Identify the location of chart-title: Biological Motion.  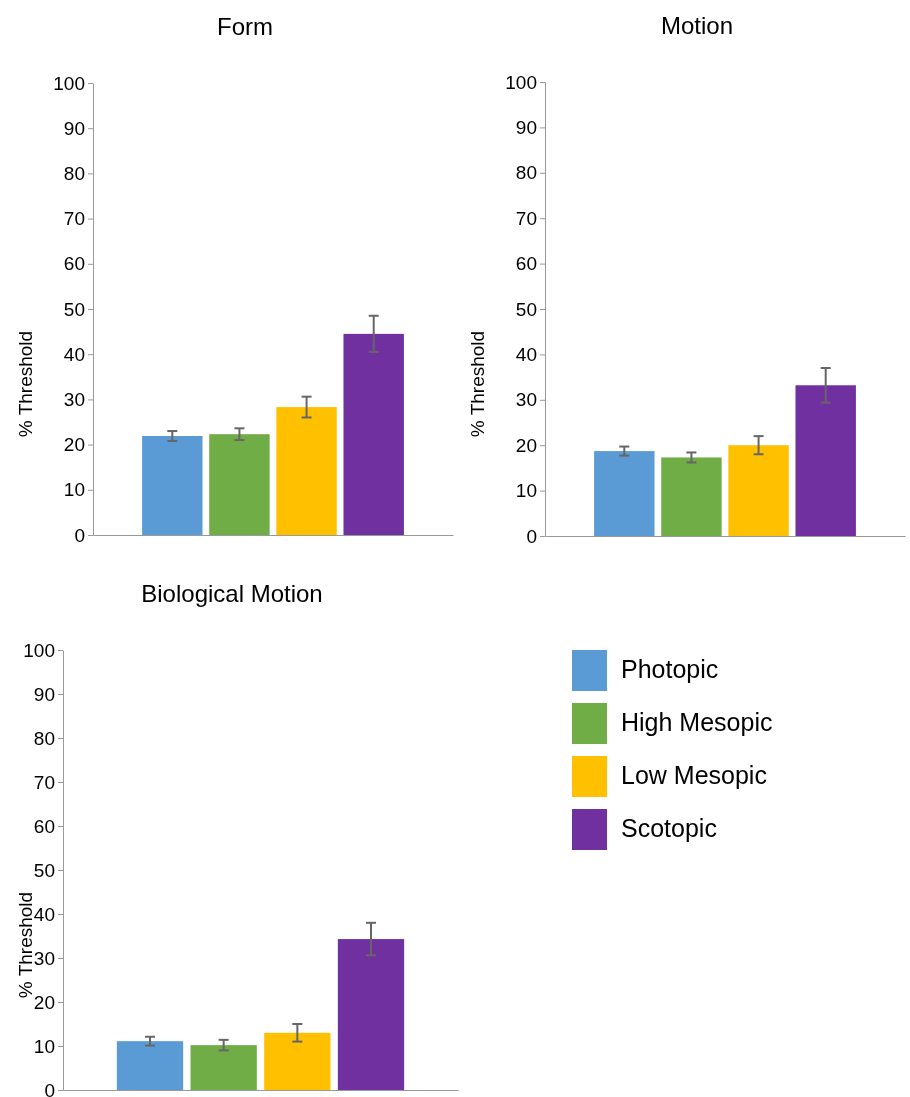
(232, 593).